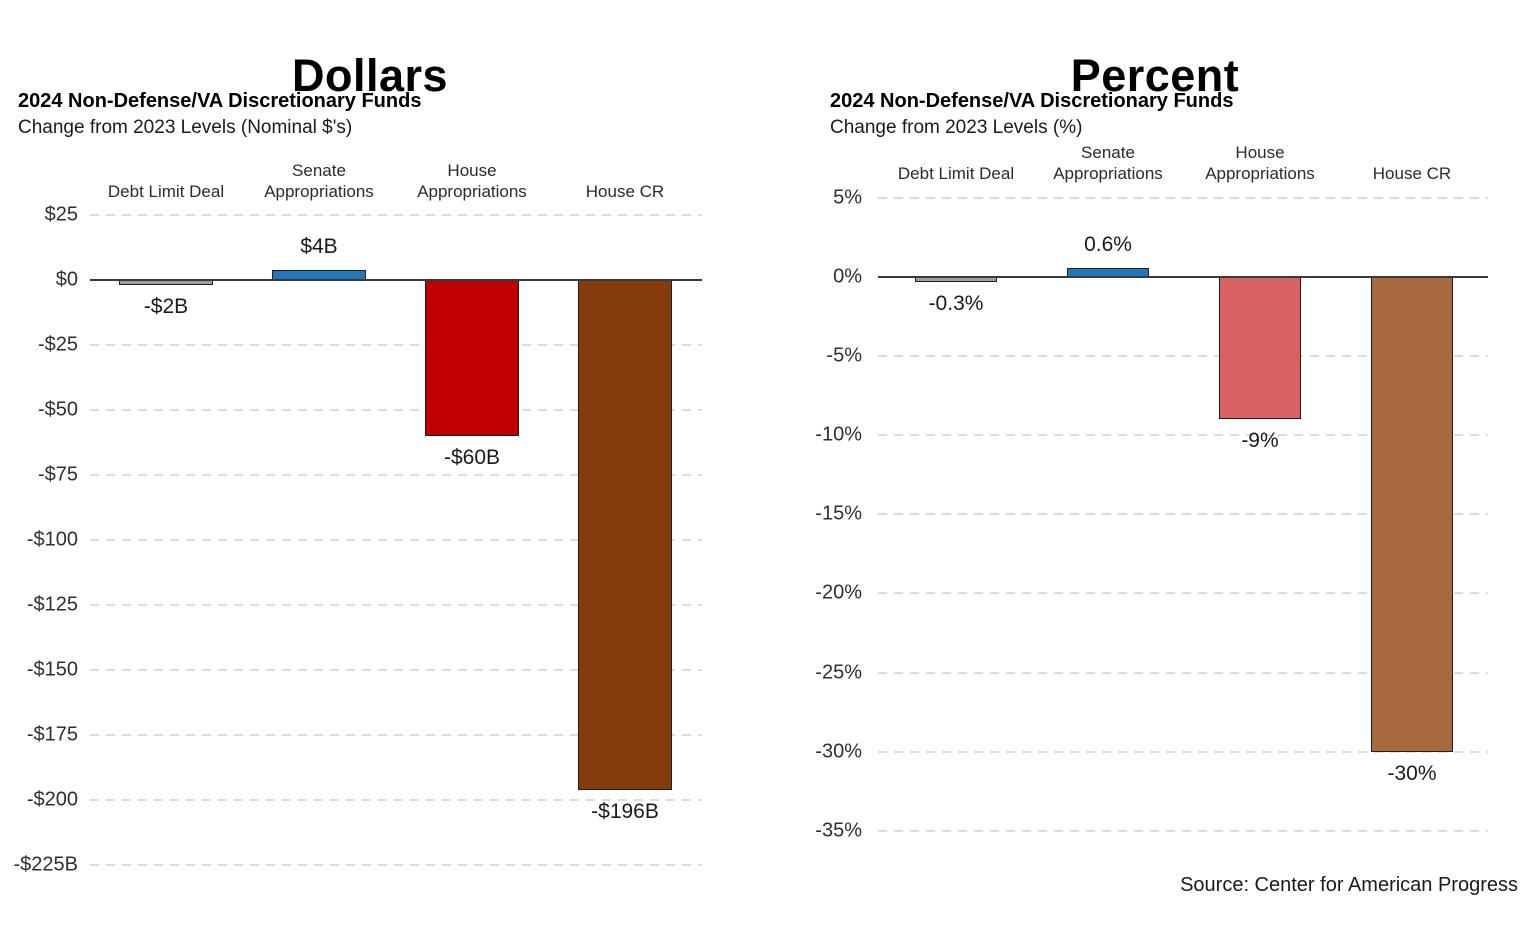  What do you see at coordinates (185, 127) in the screenshot?
I see `chart-subtitle: Change from 2023 Levels (Nominal $'s)` at bounding box center [185, 127].